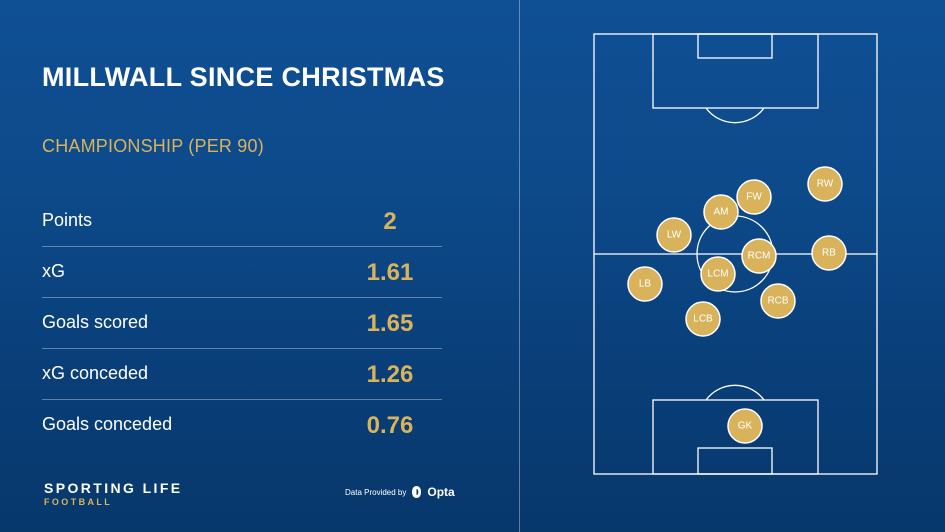 This screenshot has height=532, width=945. Describe the element at coordinates (78, 502) in the screenshot. I see `brand-section: FOOTBALL` at that location.